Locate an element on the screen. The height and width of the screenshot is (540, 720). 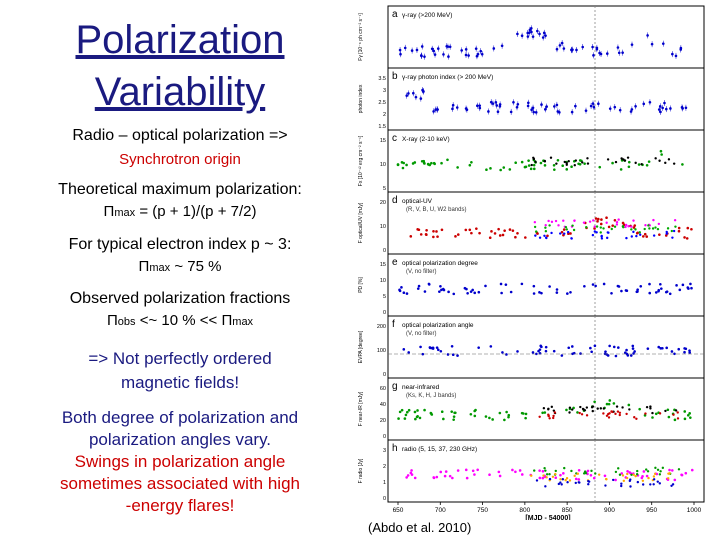
panel-tick-label: 10 is located at coordinates (383, 227).